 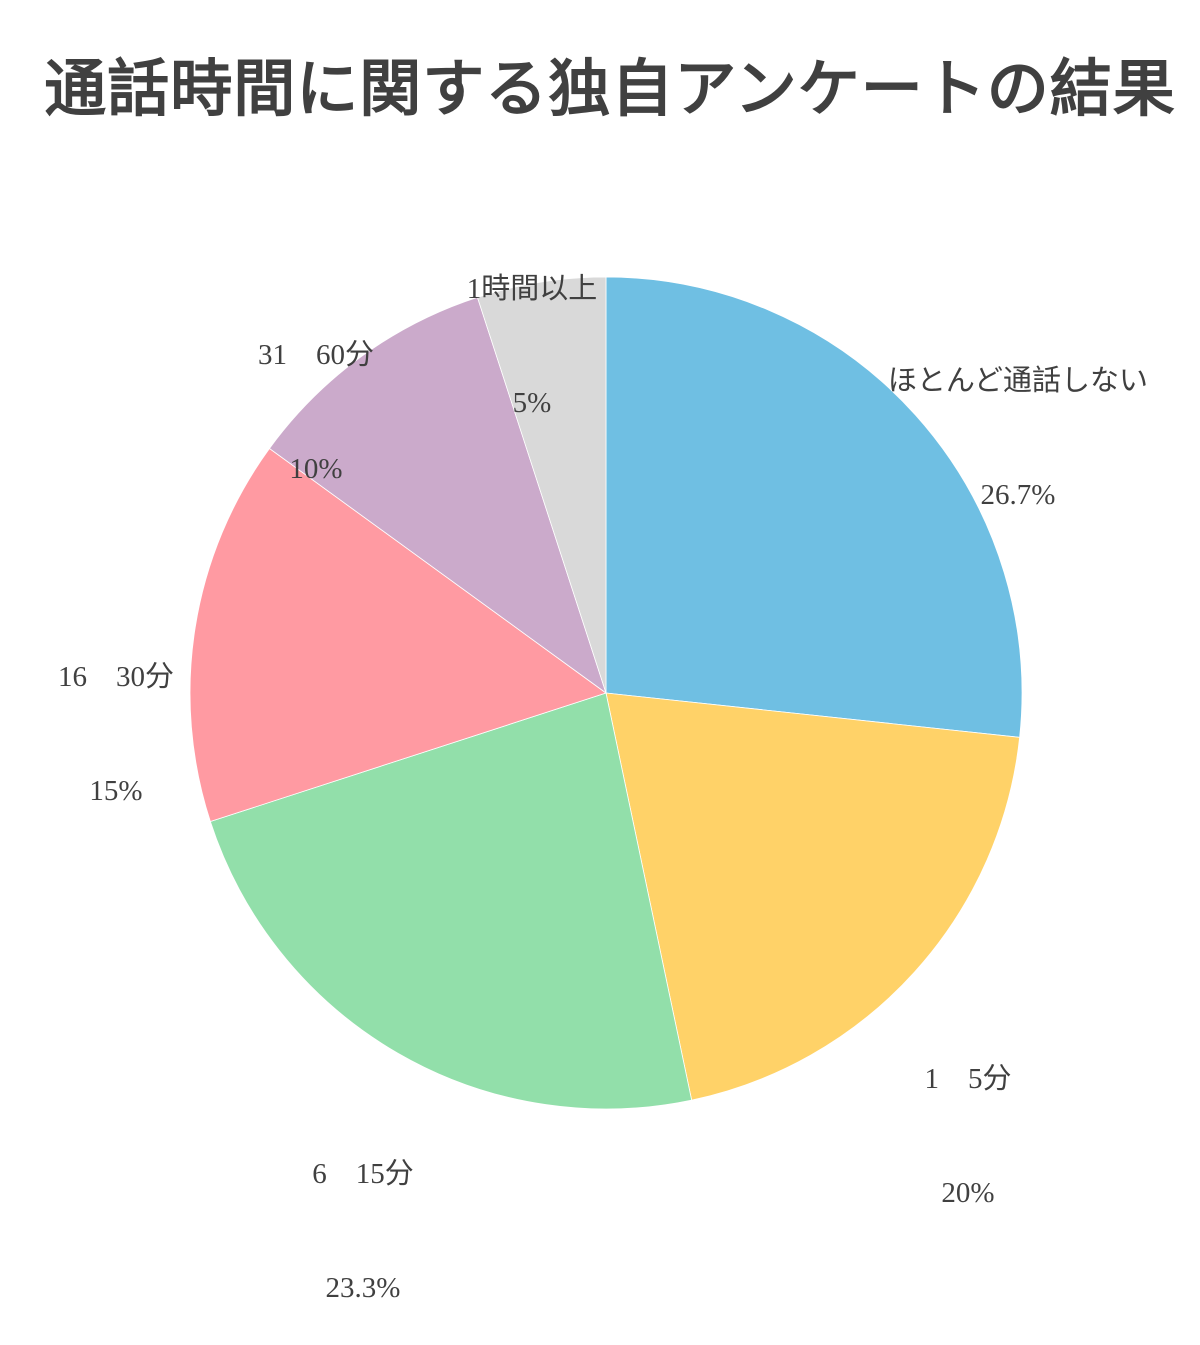 What do you see at coordinates (363, 1288) in the screenshot?
I see `slice-label-percent: 23.3%` at bounding box center [363, 1288].